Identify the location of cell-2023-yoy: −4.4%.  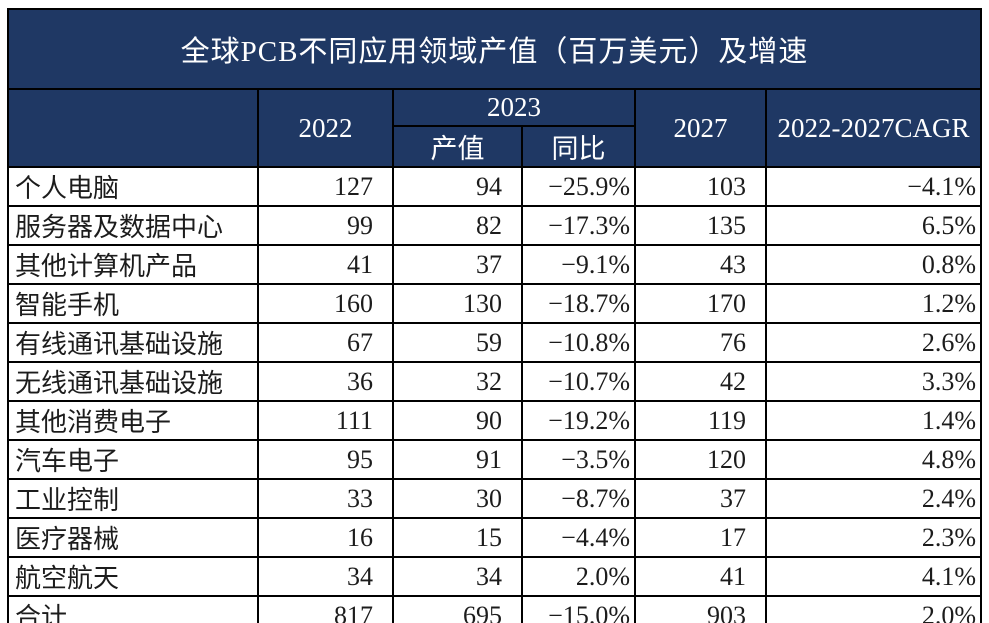
(578, 537).